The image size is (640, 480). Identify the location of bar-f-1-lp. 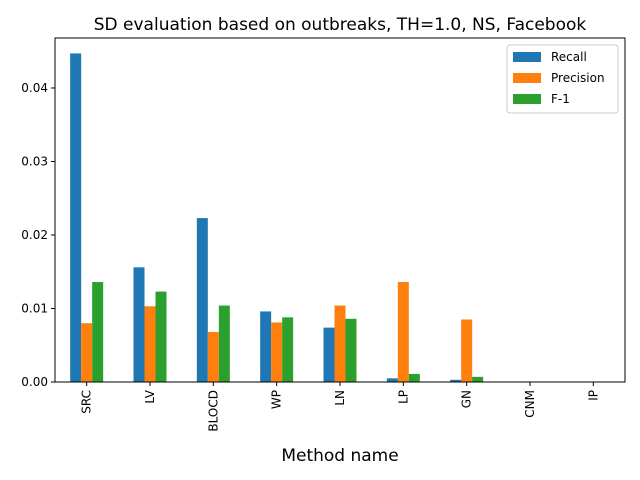
(414, 377).